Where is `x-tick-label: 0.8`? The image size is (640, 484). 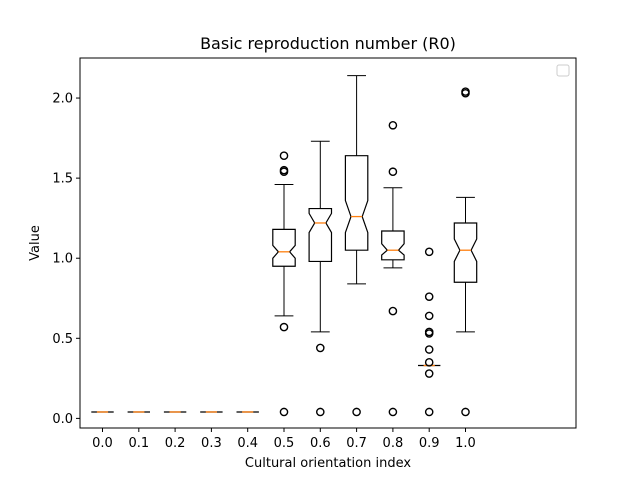
x-tick-label: 0.8 is located at coordinates (393, 443).